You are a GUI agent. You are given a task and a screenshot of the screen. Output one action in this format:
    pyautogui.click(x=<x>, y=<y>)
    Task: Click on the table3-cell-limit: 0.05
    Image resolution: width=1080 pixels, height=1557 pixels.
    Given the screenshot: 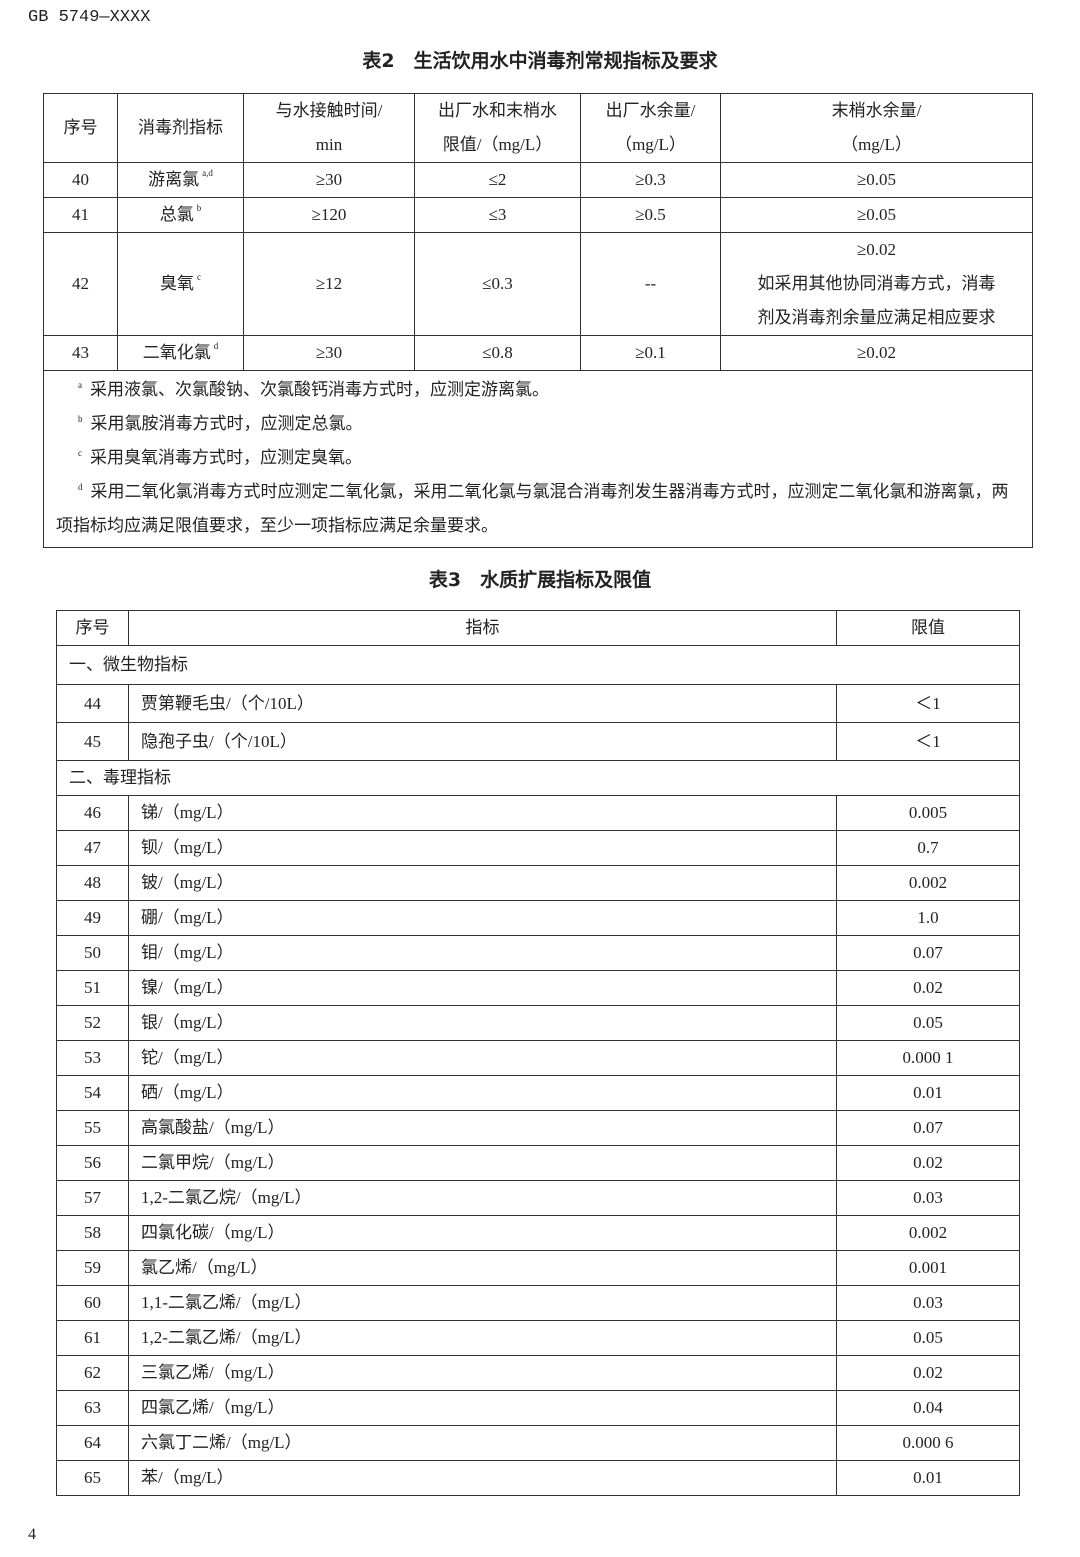 What is the action you would take?
    pyautogui.click(x=928, y=1338)
    